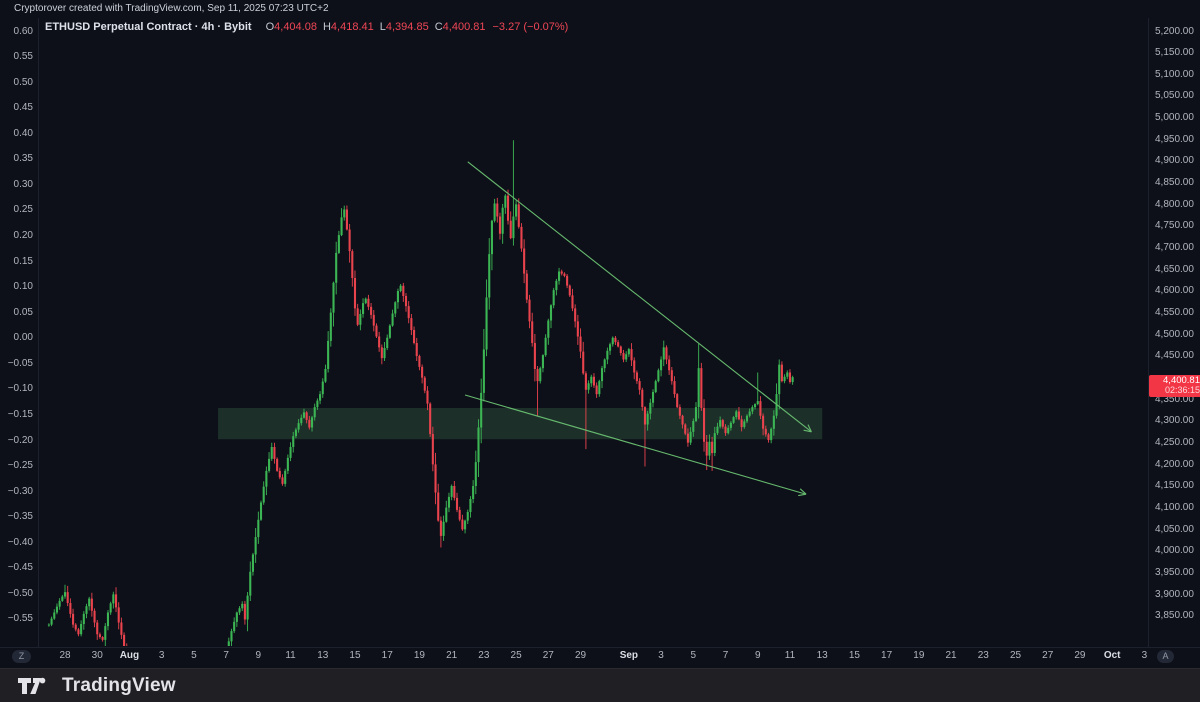  What do you see at coordinates (1174, 269) in the screenshot?
I see `right-axis-label: 4,650.00` at bounding box center [1174, 269].